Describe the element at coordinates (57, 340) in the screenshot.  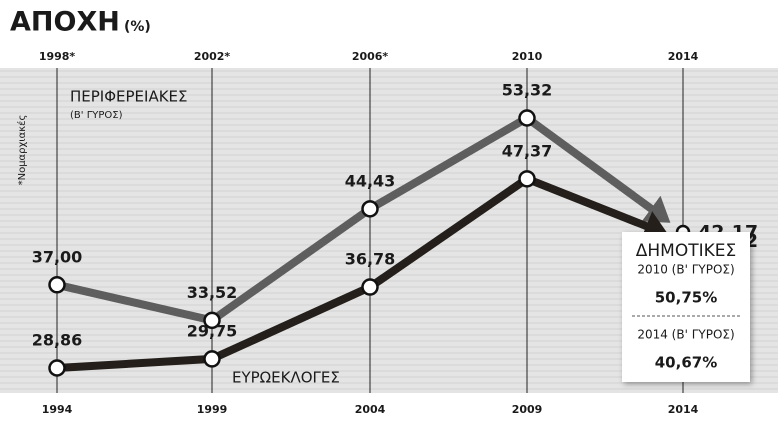
I see `data-label: 28,86` at that location.